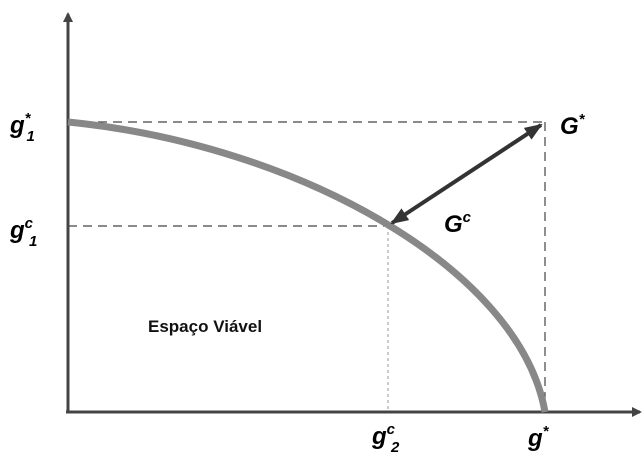 The height and width of the screenshot is (458, 643). I want to click on region-label: Espaço Viável, so click(205, 326).